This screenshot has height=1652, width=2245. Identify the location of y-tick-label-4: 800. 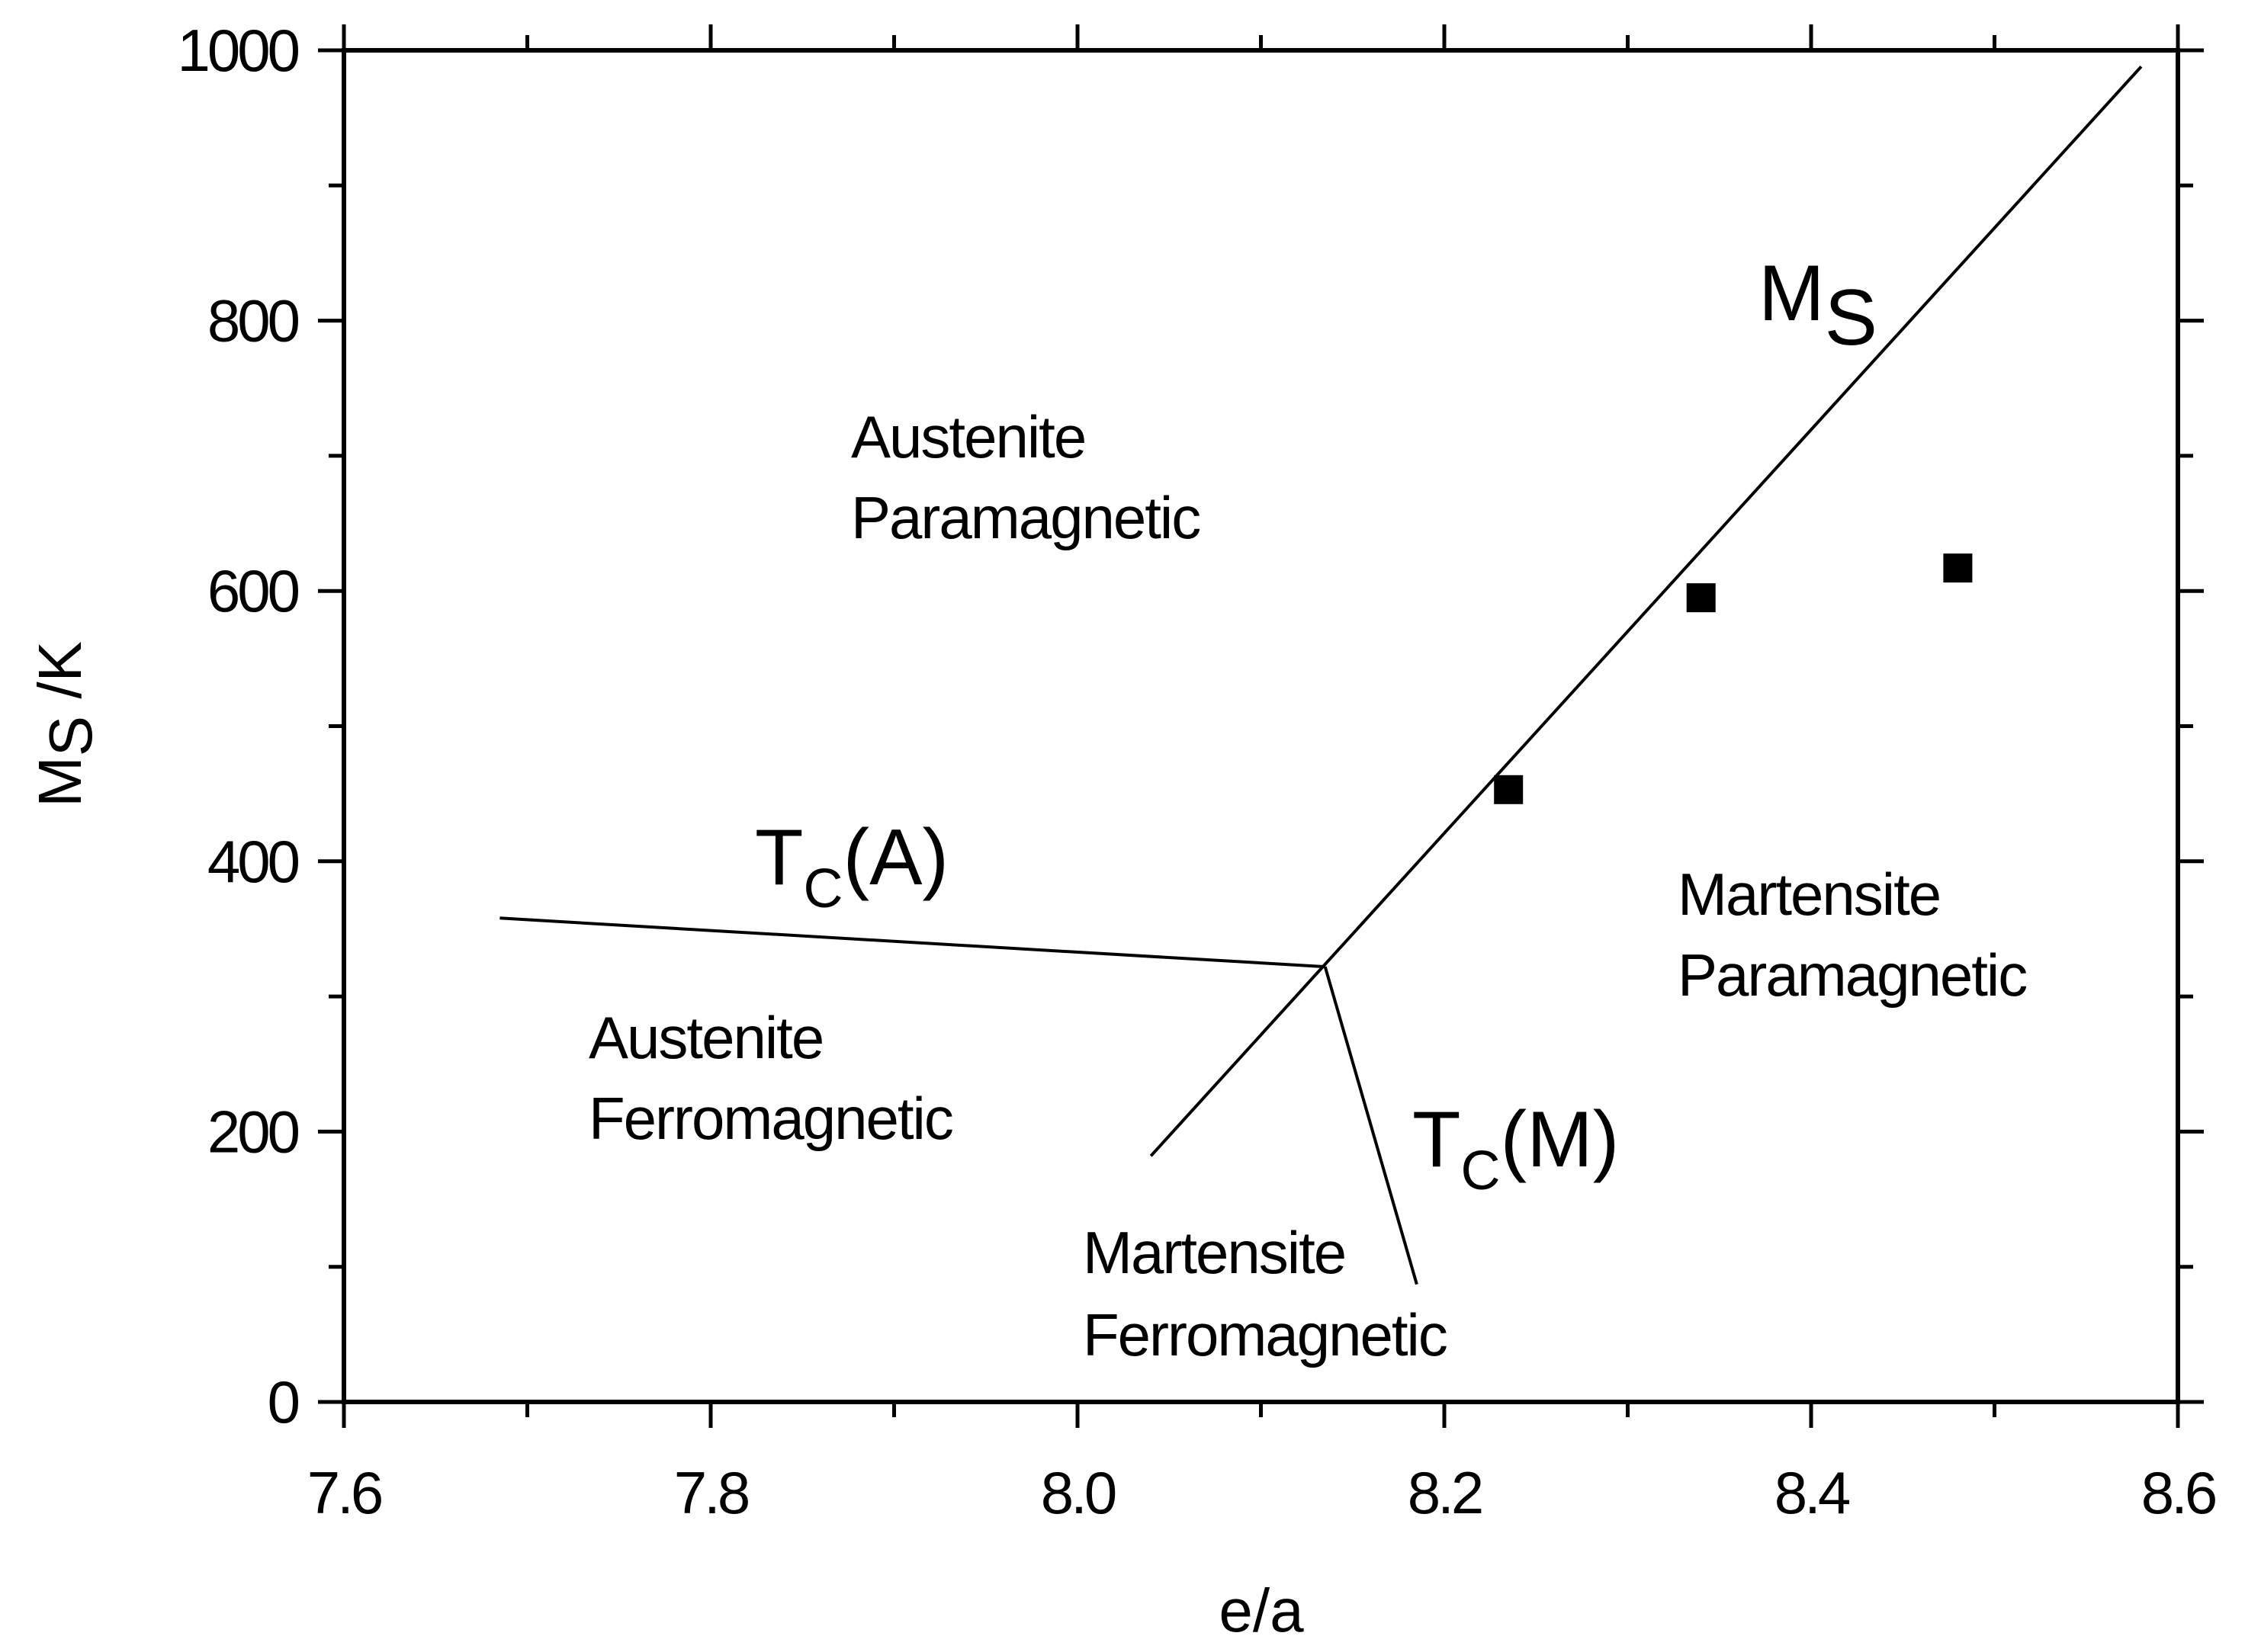
(253, 320).